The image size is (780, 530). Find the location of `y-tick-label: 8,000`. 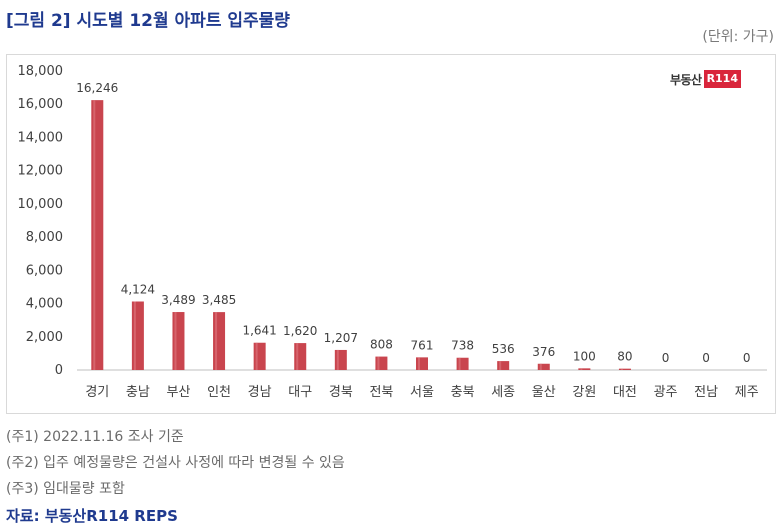

y-tick-label: 8,000 is located at coordinates (44, 237).